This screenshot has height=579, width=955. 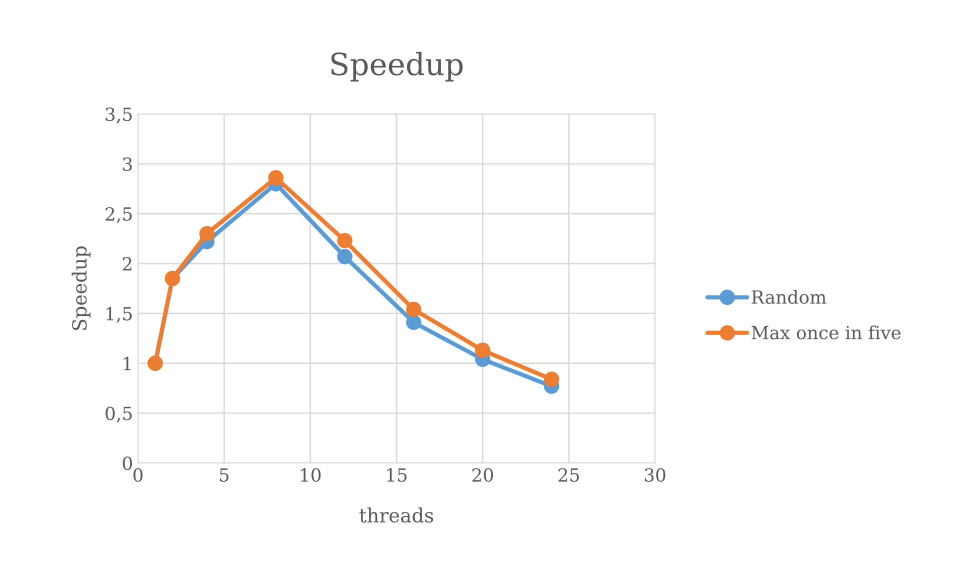 I want to click on x-tick-label: 30, so click(x=655, y=475).